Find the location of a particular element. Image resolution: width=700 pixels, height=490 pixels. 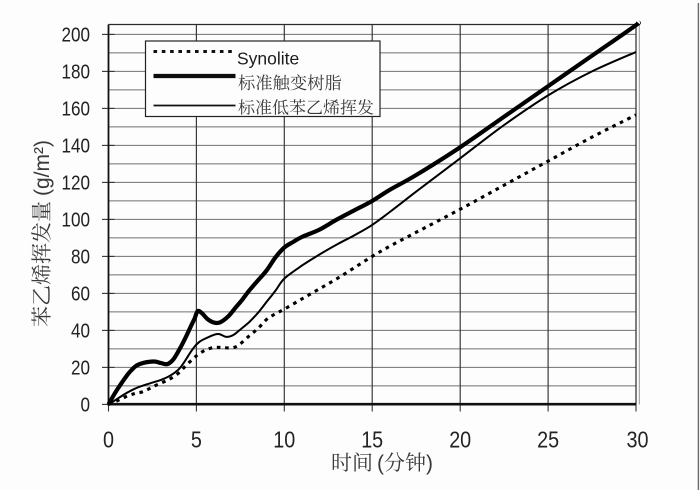

svg-text: 15 is located at coordinates (372, 440).